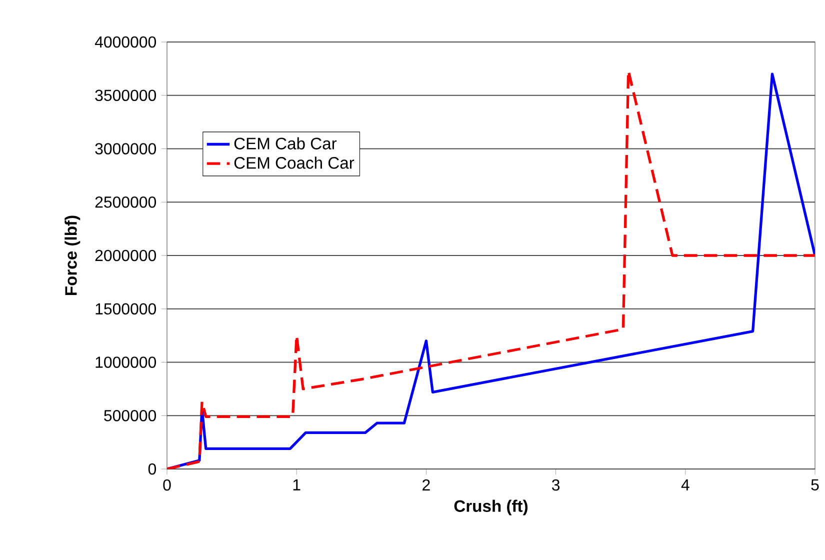 Image resolution: width=825 pixels, height=560 pixels. I want to click on x-tick-label: 1, so click(296, 484).